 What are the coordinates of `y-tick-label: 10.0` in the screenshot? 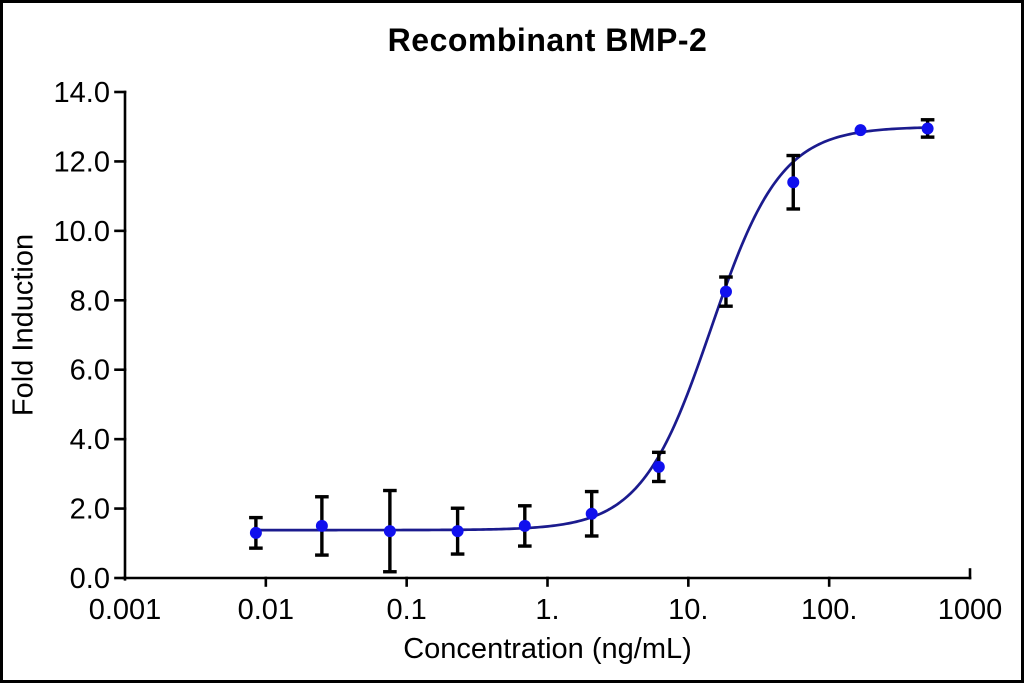 It's located at (82, 232).